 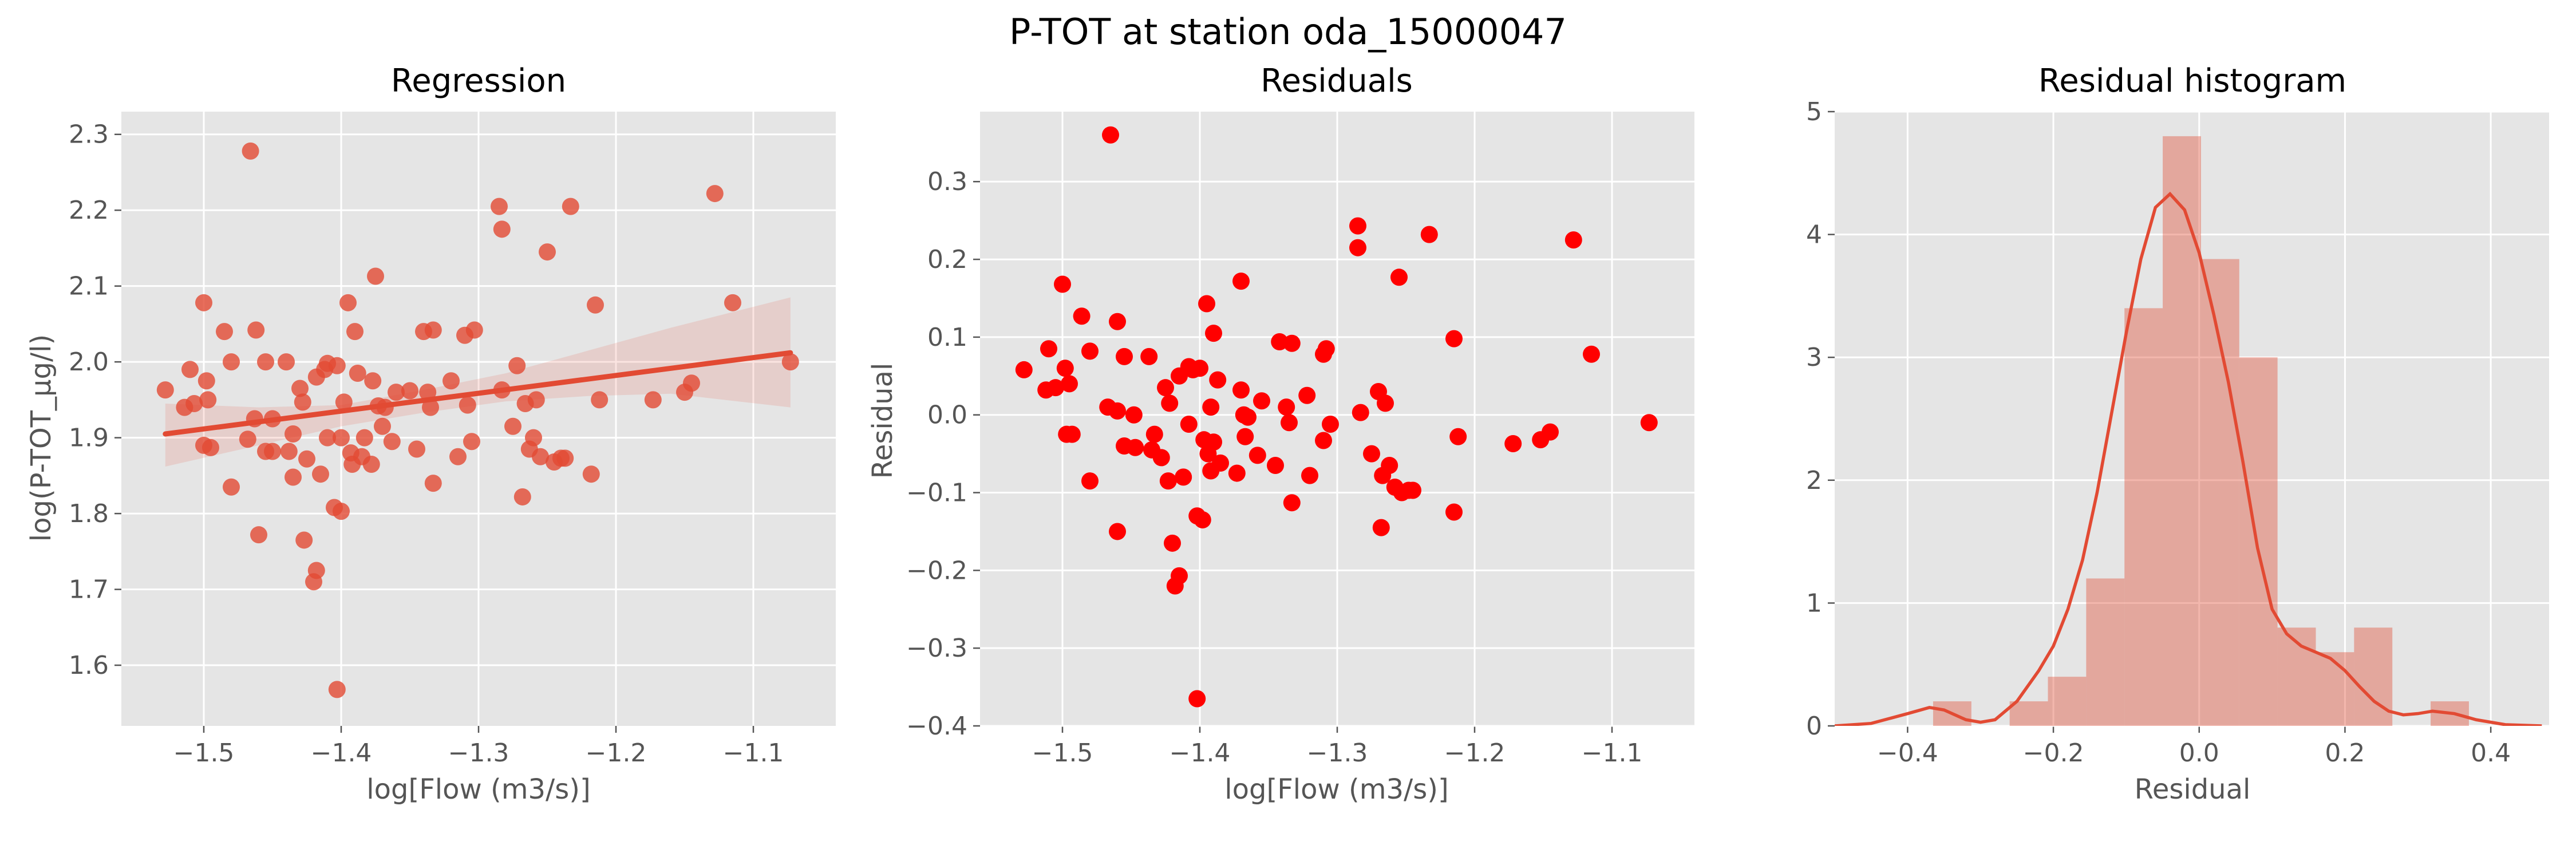 I want to click on residuals-xtick-label: −1.1, so click(x=1612, y=753).